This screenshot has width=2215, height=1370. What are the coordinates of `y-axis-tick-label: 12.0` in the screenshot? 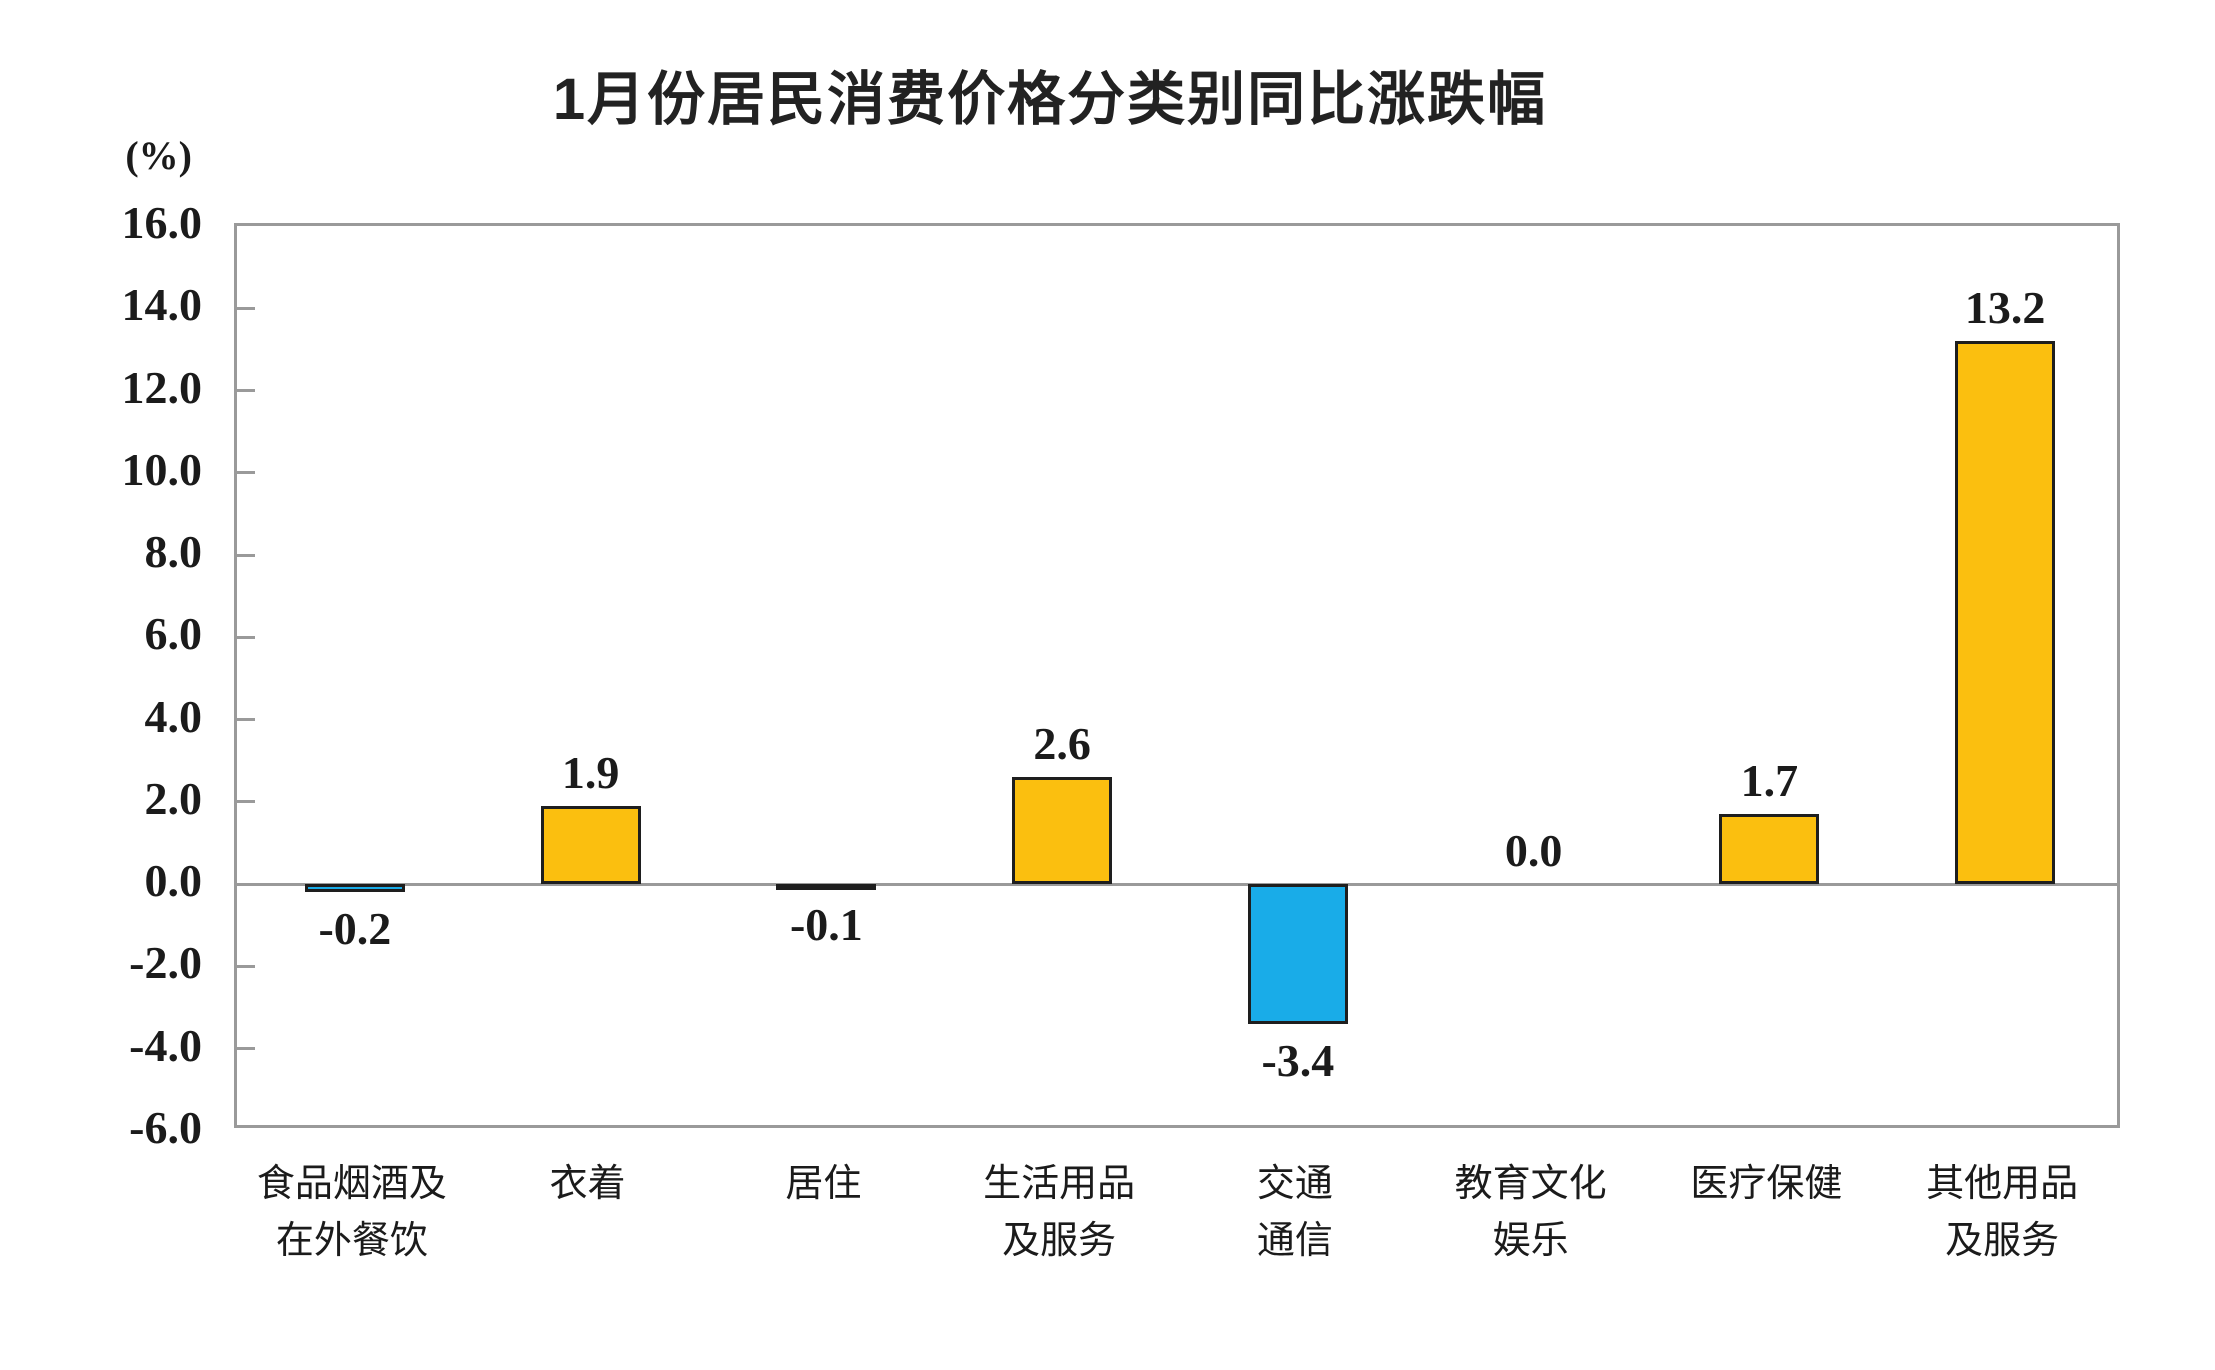 It's located at (162, 387).